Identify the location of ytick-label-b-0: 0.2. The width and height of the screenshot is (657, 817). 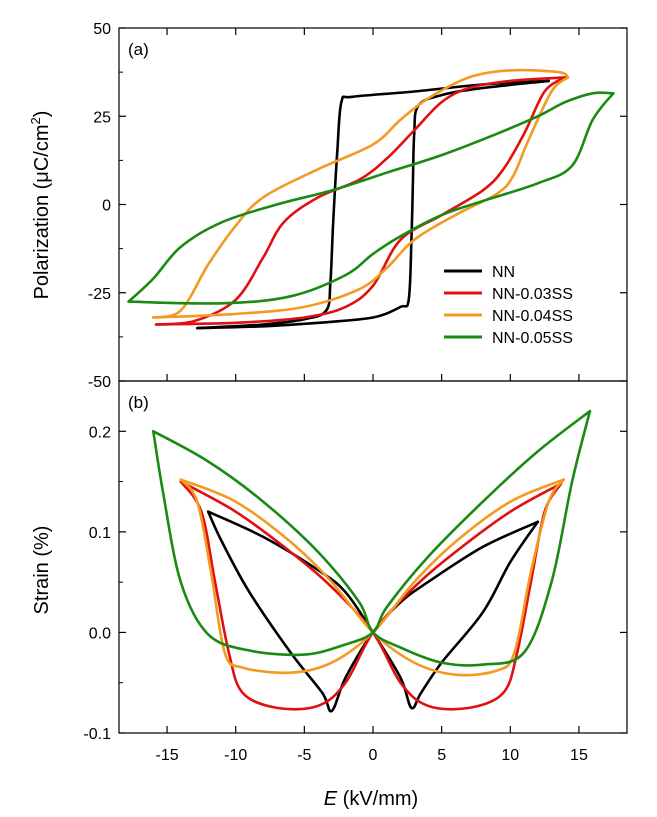
(100, 432).